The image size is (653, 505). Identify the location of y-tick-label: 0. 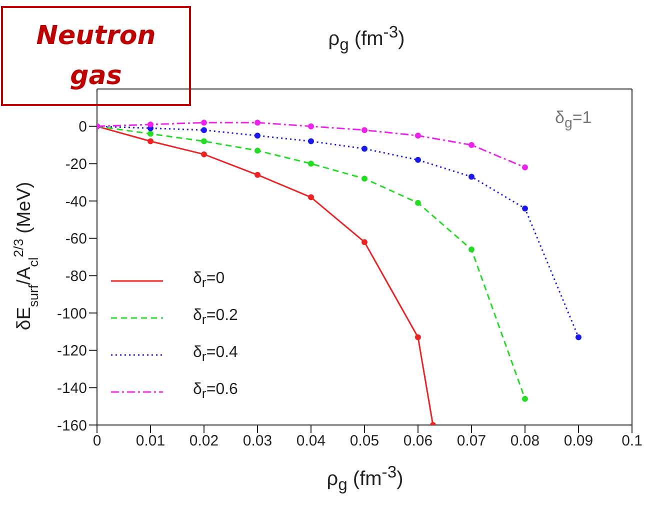
(82, 127).